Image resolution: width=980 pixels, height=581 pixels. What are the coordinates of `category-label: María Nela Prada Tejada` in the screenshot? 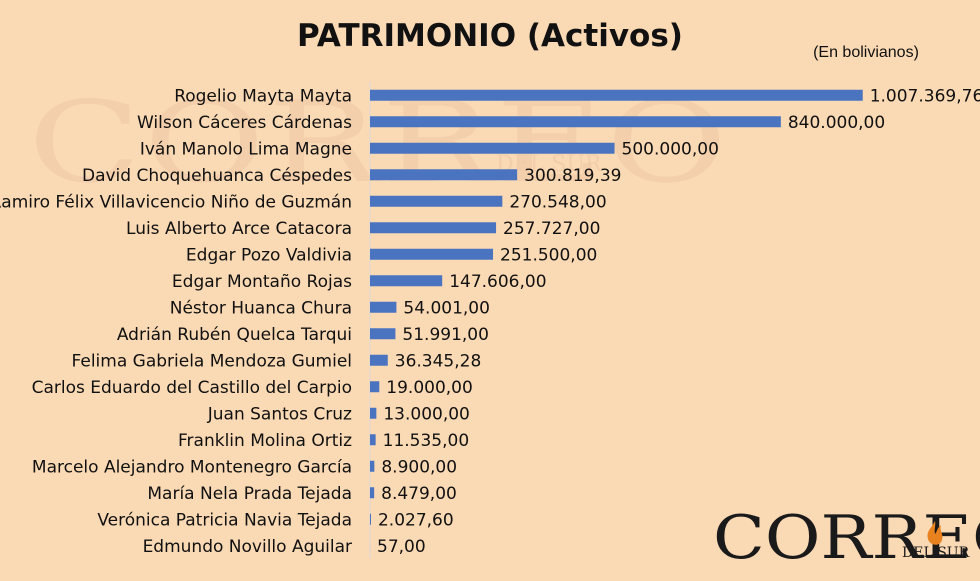 It's located at (249, 494).